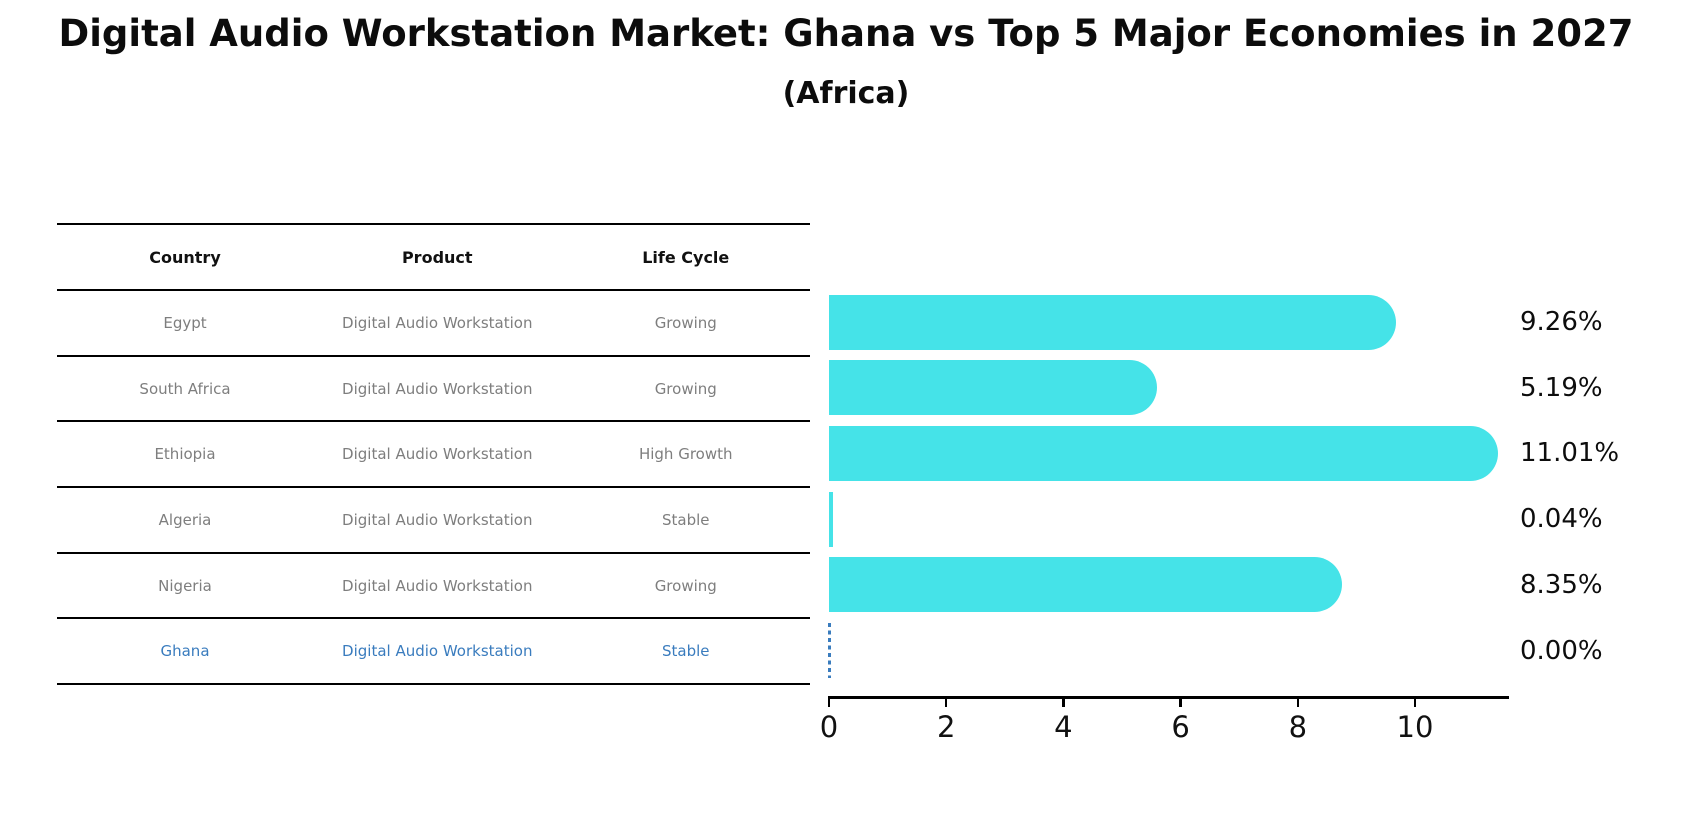 This screenshot has width=1692, height=823. What do you see at coordinates (1164, 453) in the screenshot?
I see `bar-ethiopia` at bounding box center [1164, 453].